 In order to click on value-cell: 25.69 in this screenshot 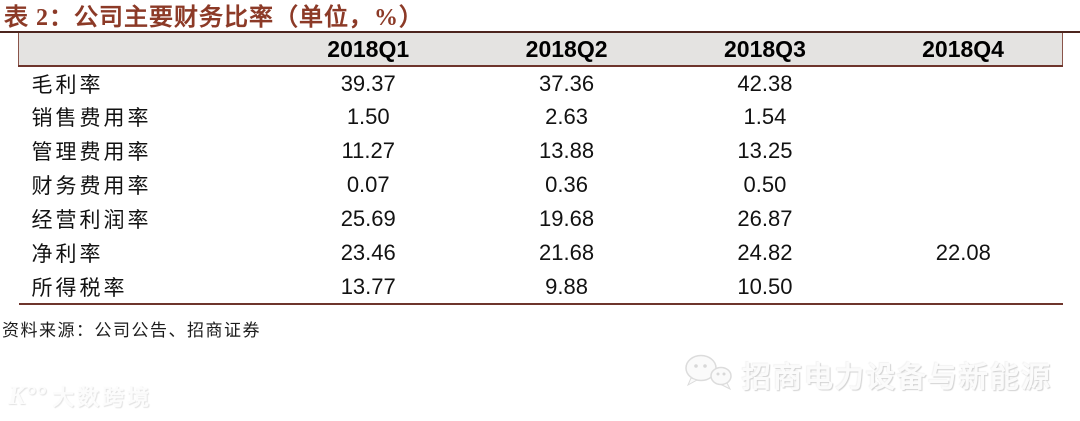, I will do `click(368, 218)`.